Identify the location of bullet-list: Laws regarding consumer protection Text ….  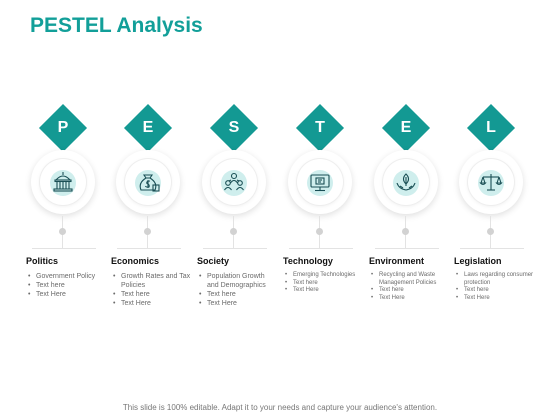
(494, 287).